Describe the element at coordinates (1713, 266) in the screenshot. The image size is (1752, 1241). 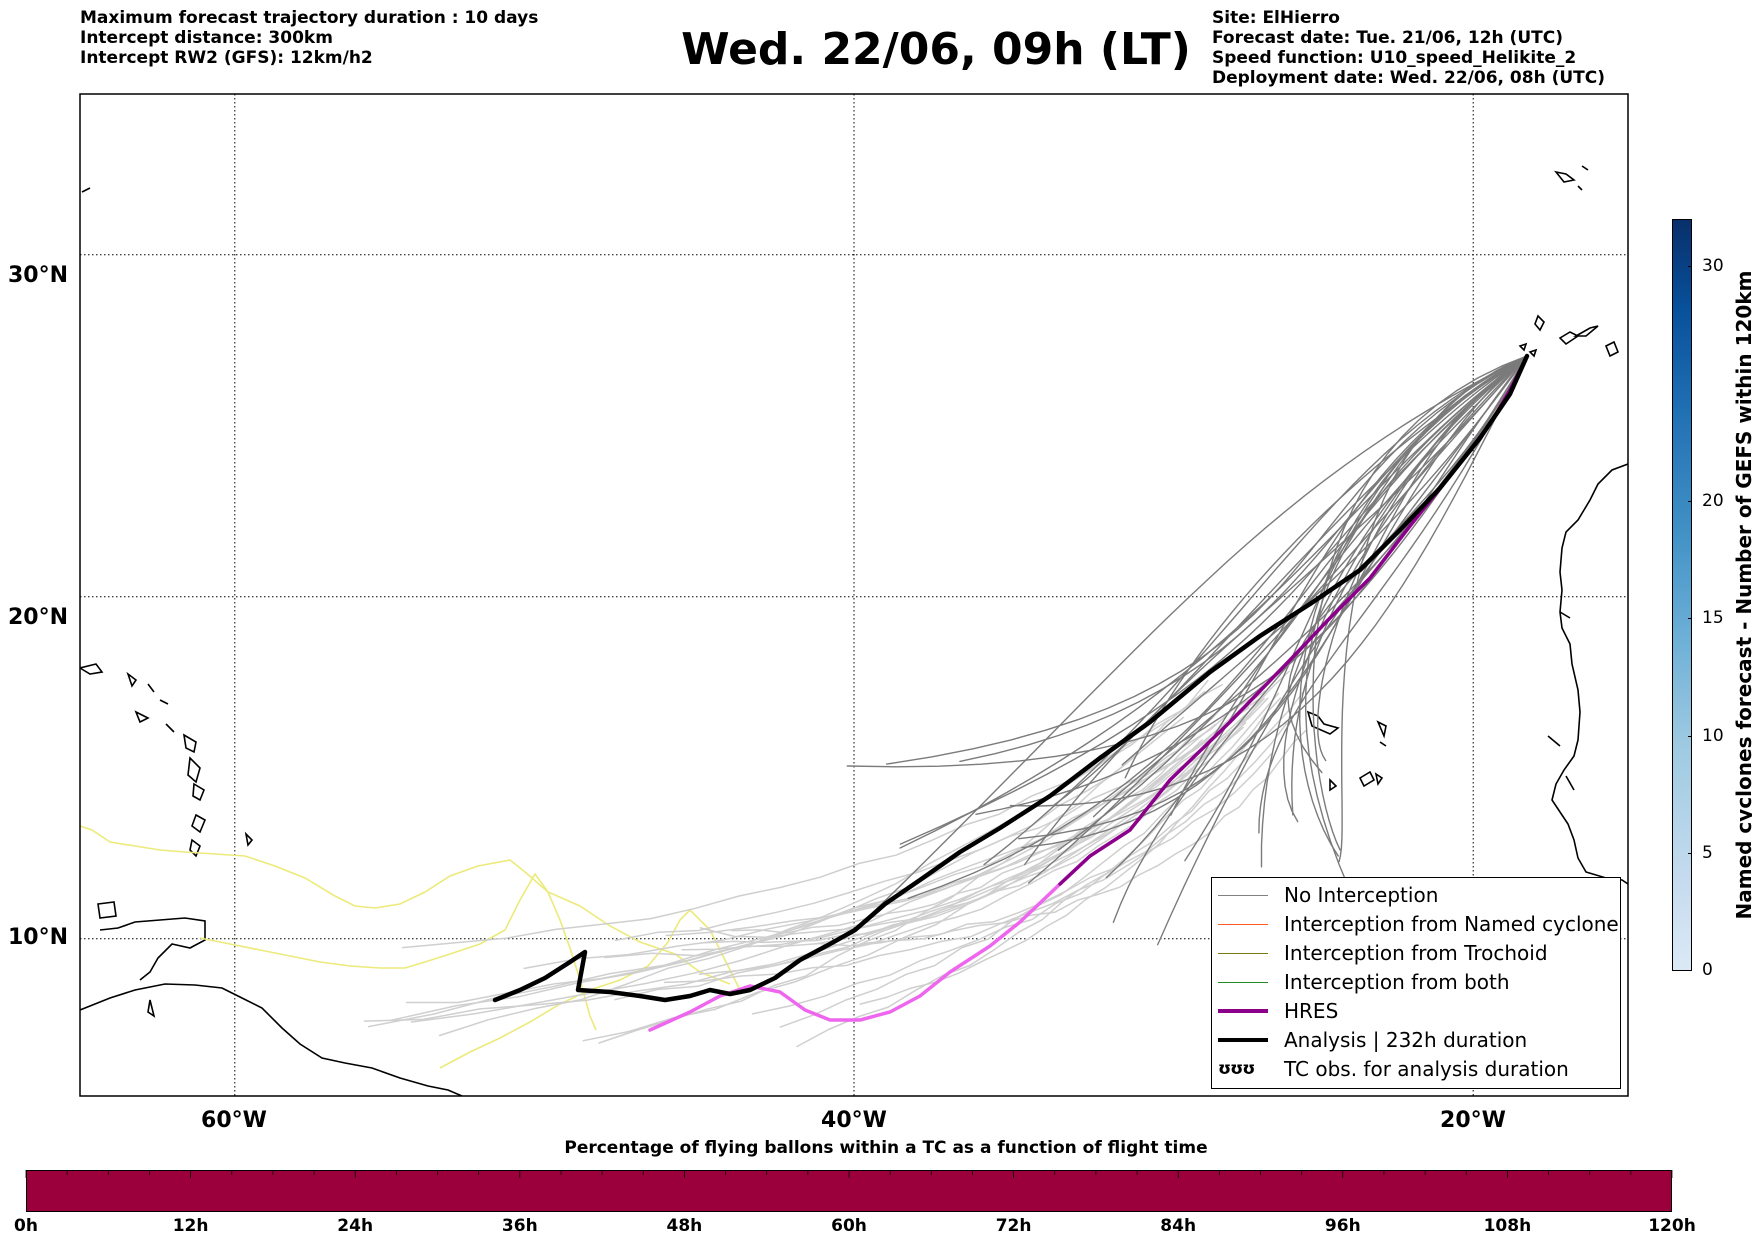
I see `colorbar-tick-30: 30` at that location.